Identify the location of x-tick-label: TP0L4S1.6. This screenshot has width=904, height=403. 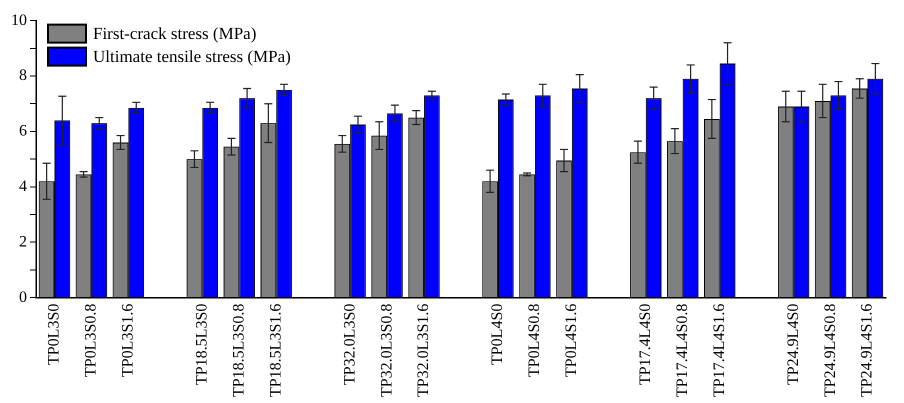
(571, 340).